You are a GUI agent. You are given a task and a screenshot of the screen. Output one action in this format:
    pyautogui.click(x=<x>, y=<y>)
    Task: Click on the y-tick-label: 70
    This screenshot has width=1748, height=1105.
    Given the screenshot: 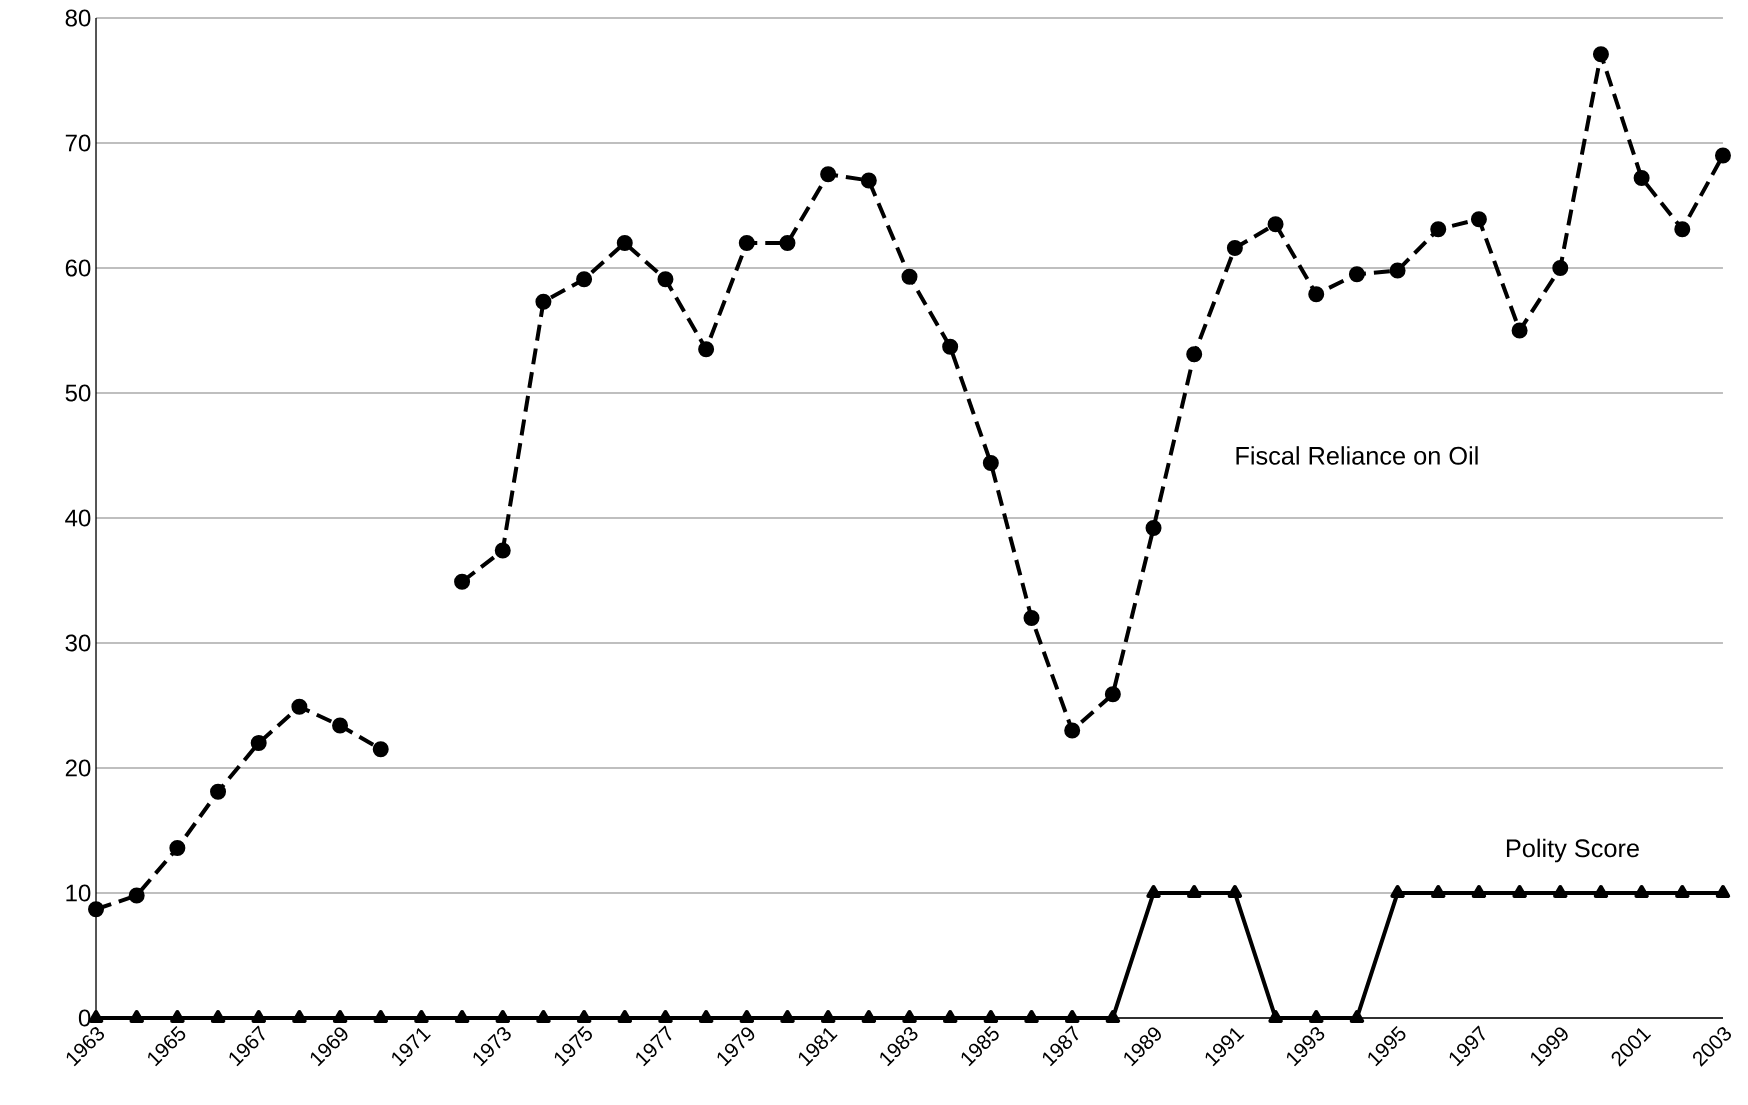 What is the action you would take?
    pyautogui.click(x=78, y=143)
    